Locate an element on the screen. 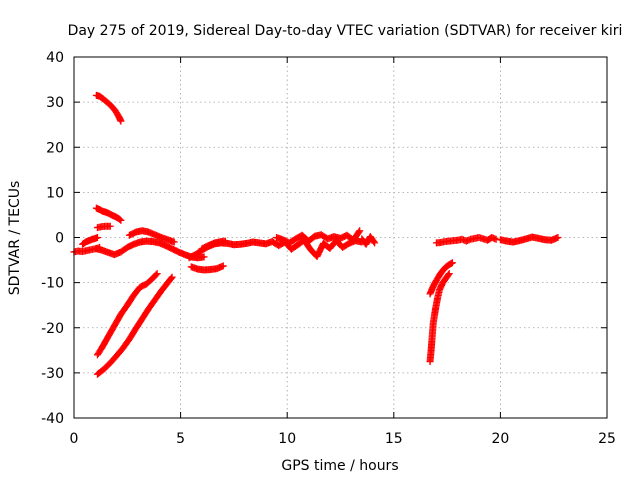  y-tick-label: 40 is located at coordinates (55, 58).